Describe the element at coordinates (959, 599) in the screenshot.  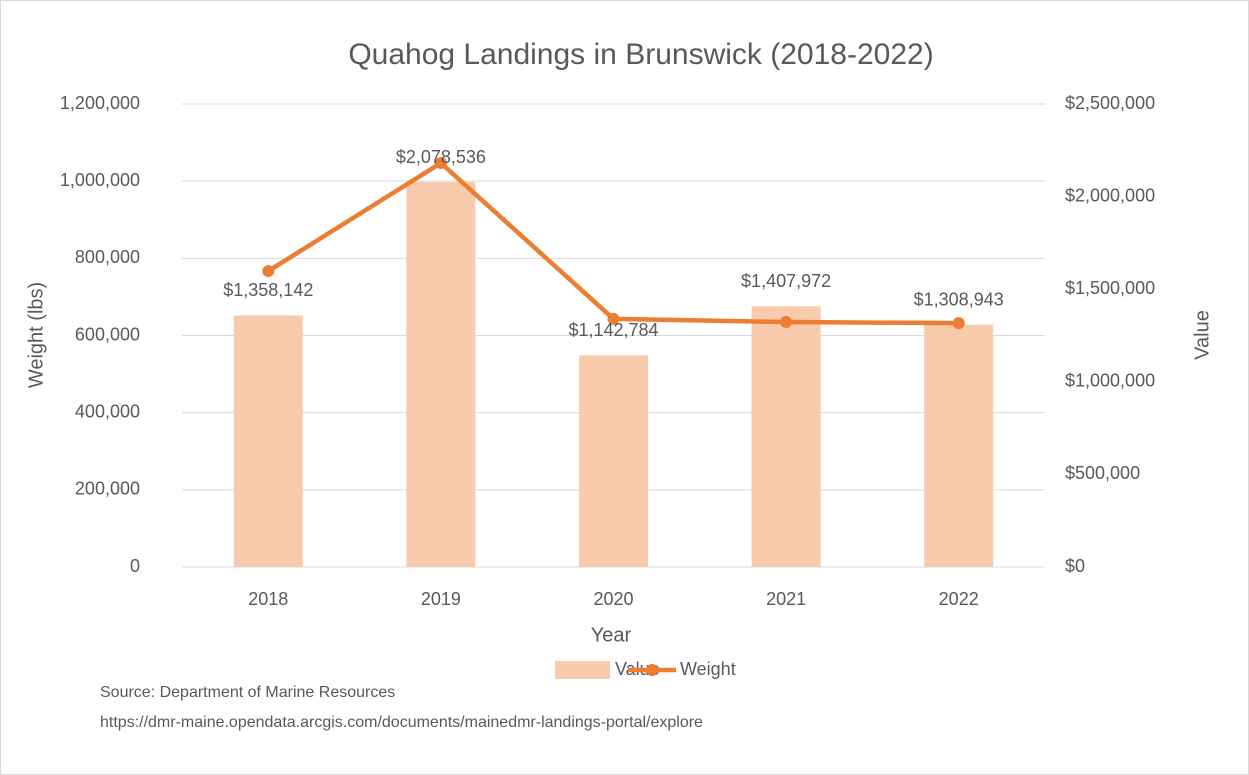
I see `x-tick-label: 2022` at that location.